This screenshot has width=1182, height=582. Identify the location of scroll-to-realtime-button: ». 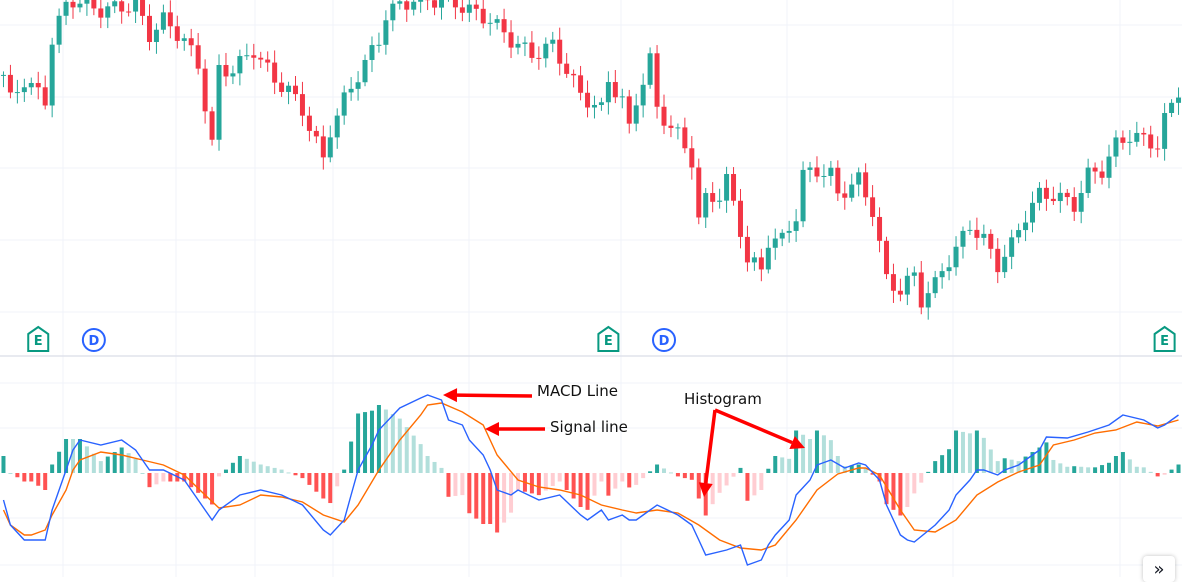
(1159, 569).